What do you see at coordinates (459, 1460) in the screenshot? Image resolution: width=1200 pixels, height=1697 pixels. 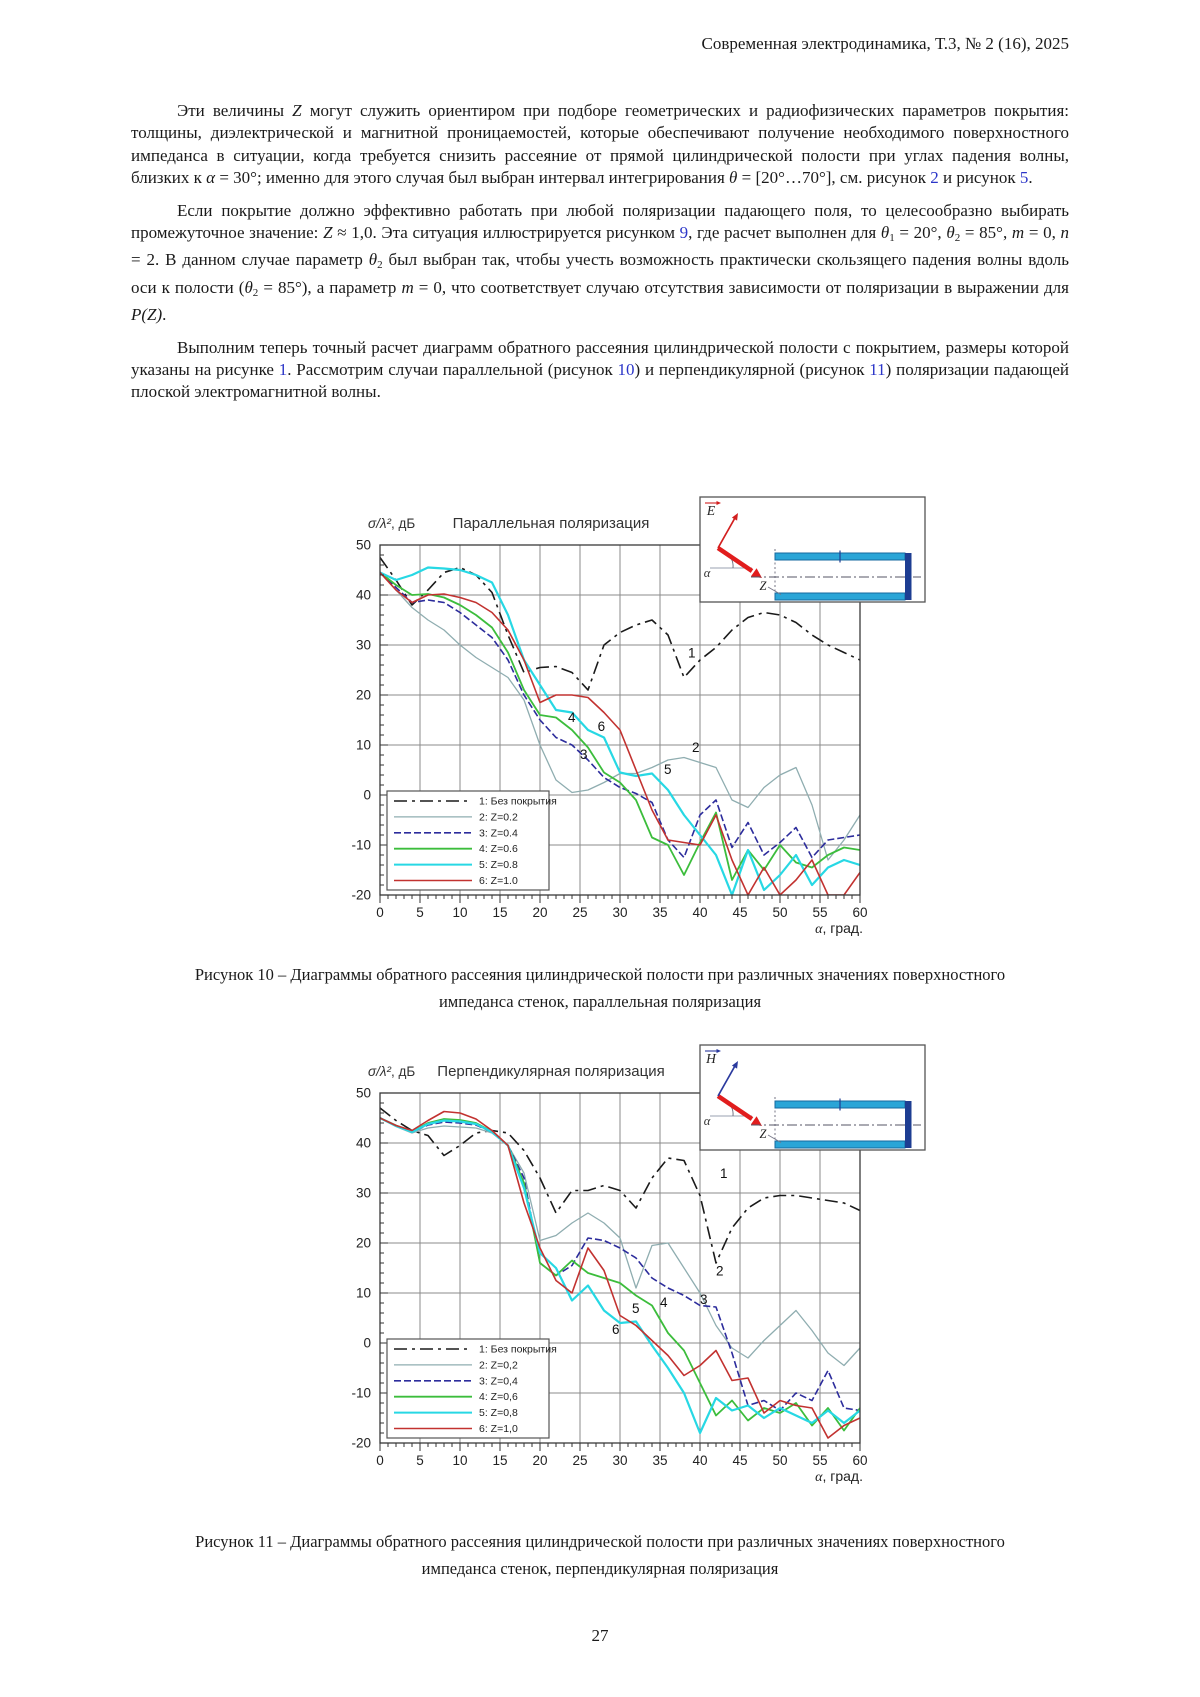 I see `x-tick-label: 10` at bounding box center [459, 1460].